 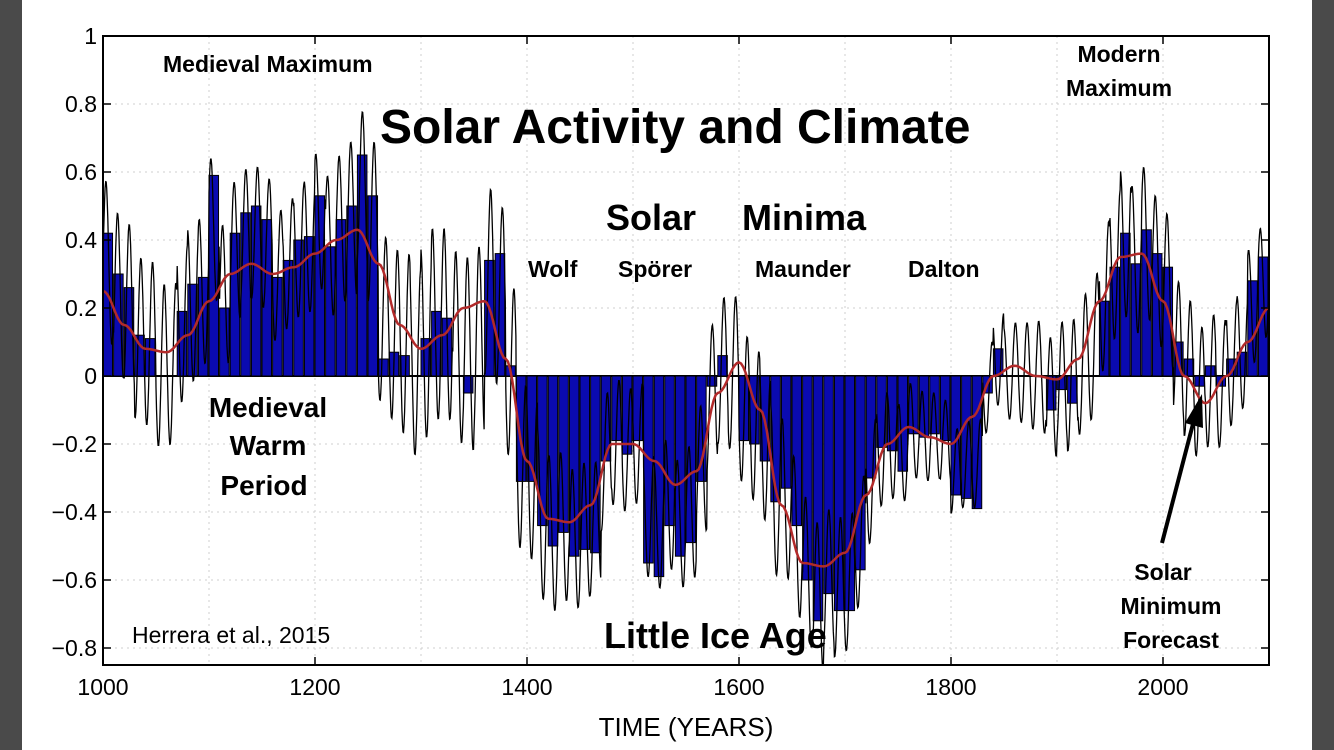 I want to click on forecast-label-1: Solar, so click(x=1163, y=572).